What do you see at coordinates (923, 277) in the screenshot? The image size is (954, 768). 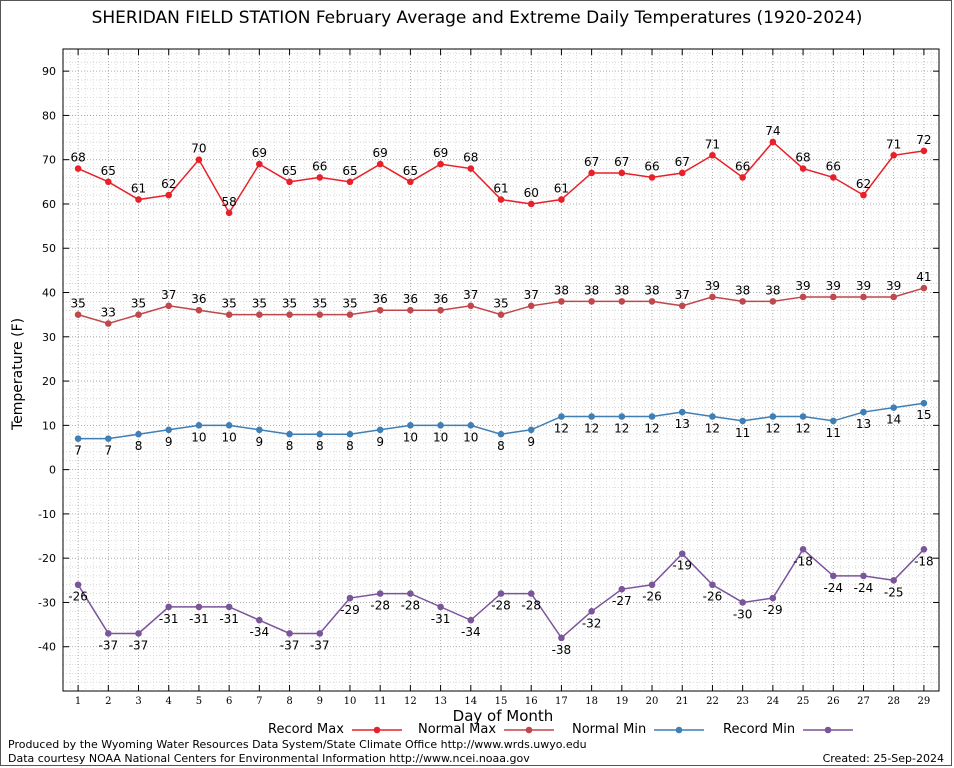 I see `data-label: 41` at bounding box center [923, 277].